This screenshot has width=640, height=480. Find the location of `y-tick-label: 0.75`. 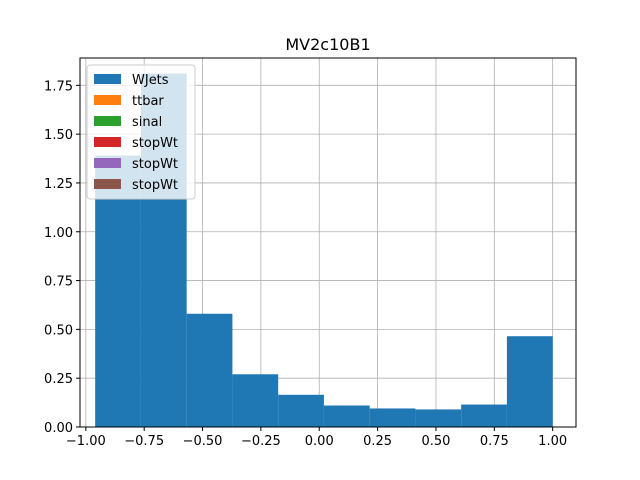

y-tick-label: 0.75 is located at coordinates (58, 282).